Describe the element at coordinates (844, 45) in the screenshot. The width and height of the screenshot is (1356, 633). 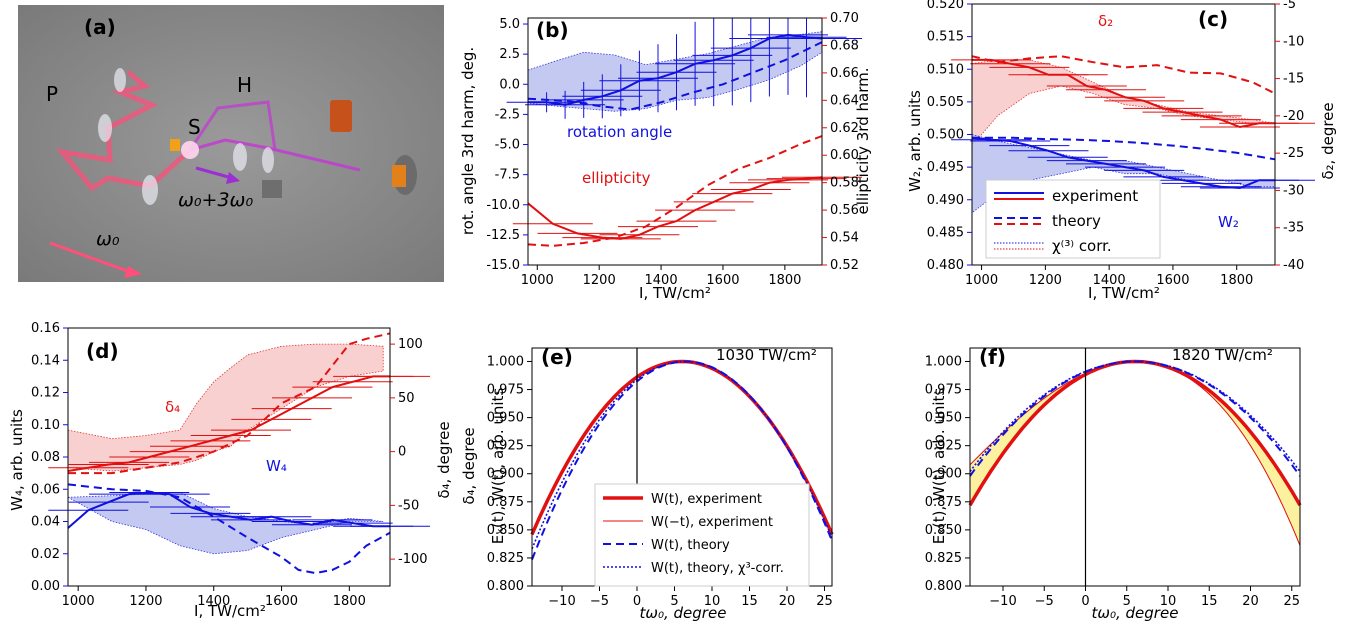
I see `y-right-tick-label-b-8: 0.68` at that location.